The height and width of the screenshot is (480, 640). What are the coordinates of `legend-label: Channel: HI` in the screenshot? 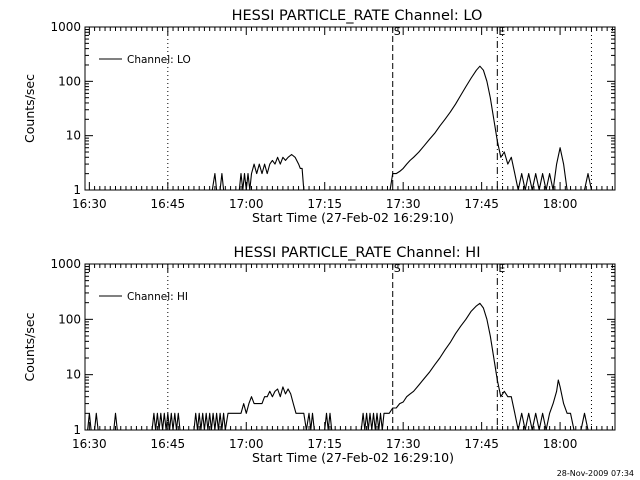 It's located at (157, 297).